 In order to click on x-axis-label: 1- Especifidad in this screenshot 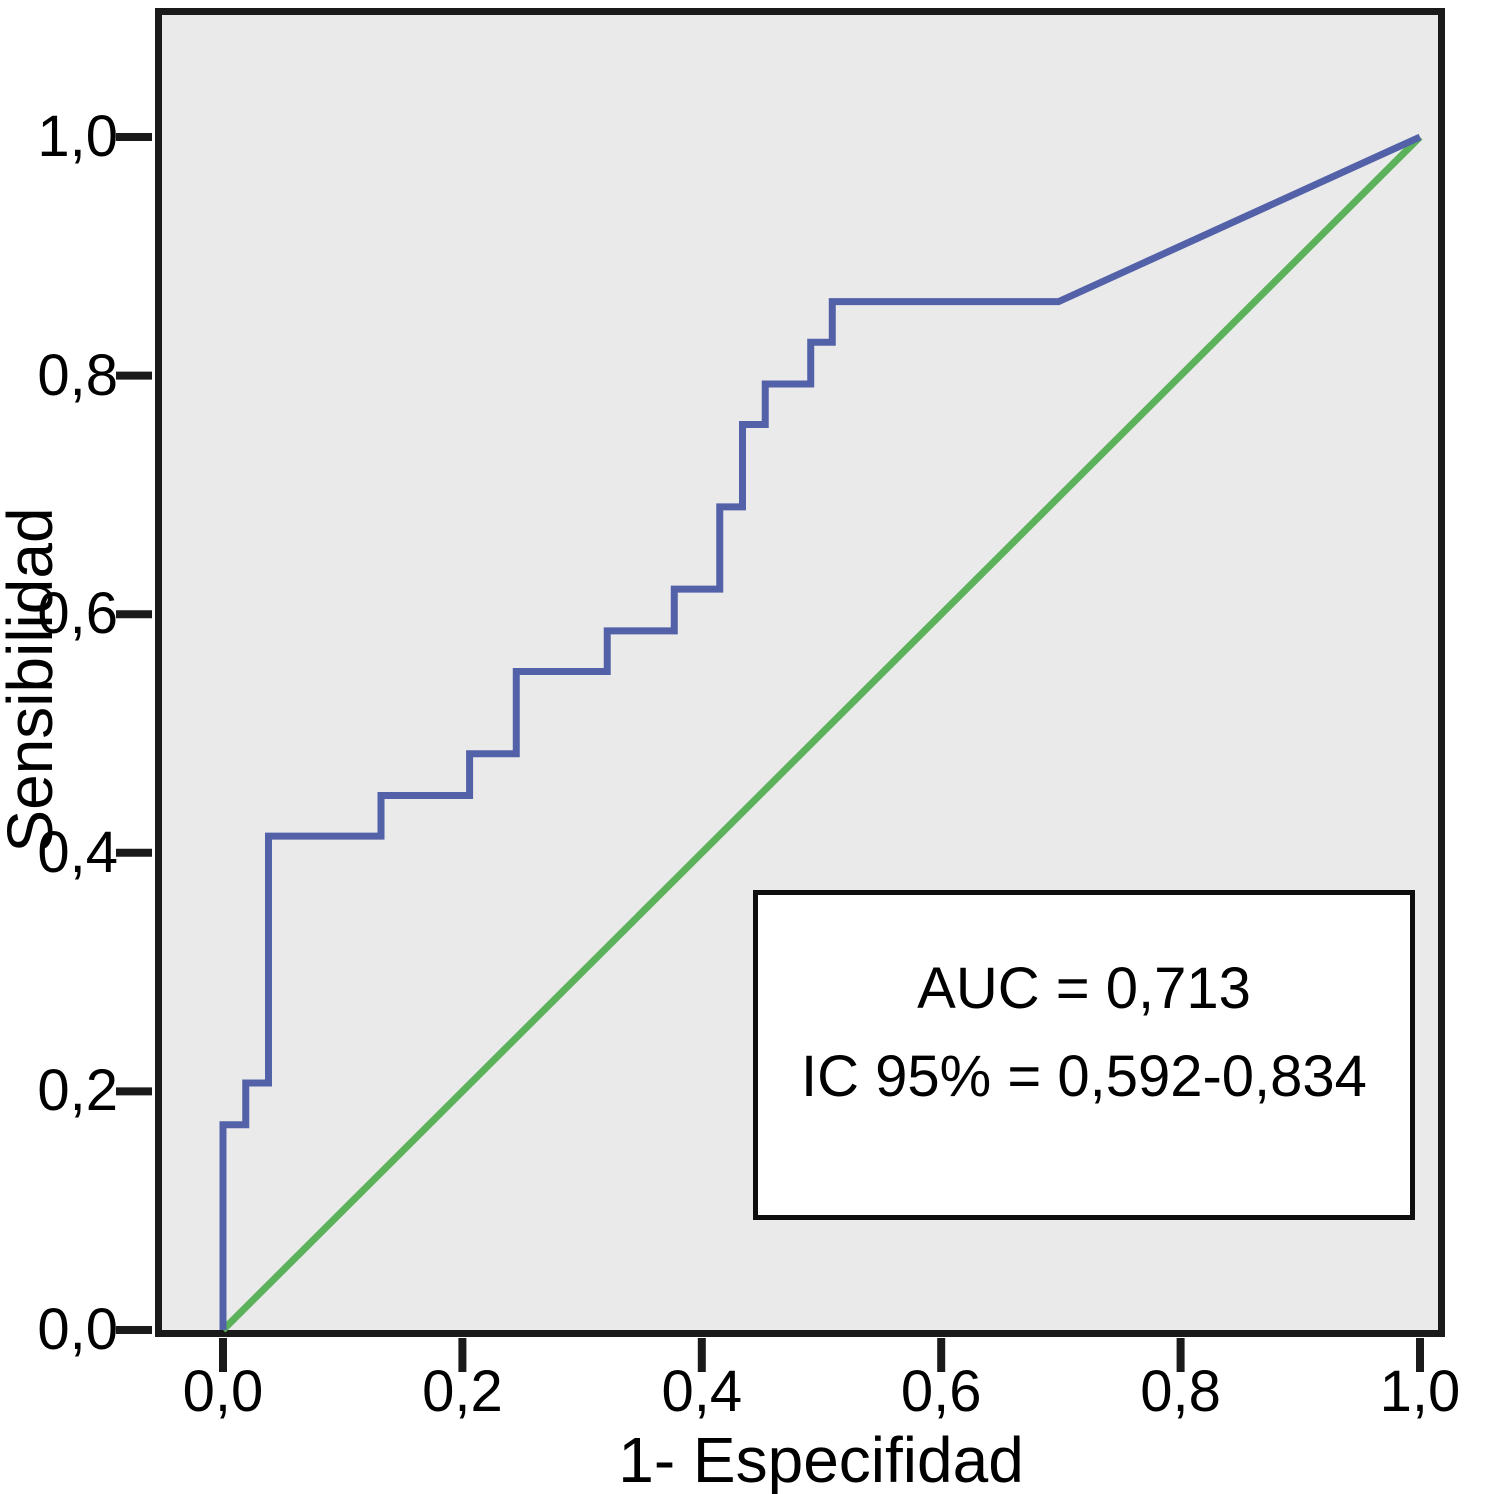, I will do `click(821, 1459)`.